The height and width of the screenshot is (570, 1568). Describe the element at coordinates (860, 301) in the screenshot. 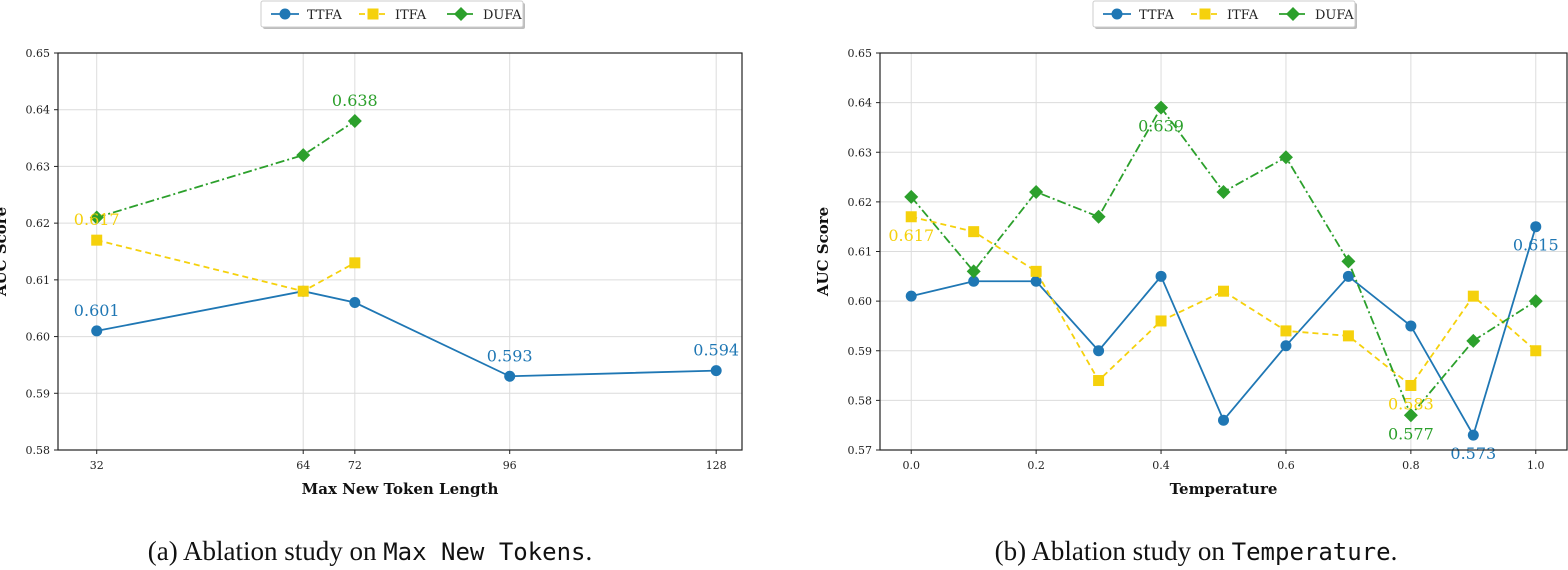

I see `y-tick-label: 0.60` at that location.